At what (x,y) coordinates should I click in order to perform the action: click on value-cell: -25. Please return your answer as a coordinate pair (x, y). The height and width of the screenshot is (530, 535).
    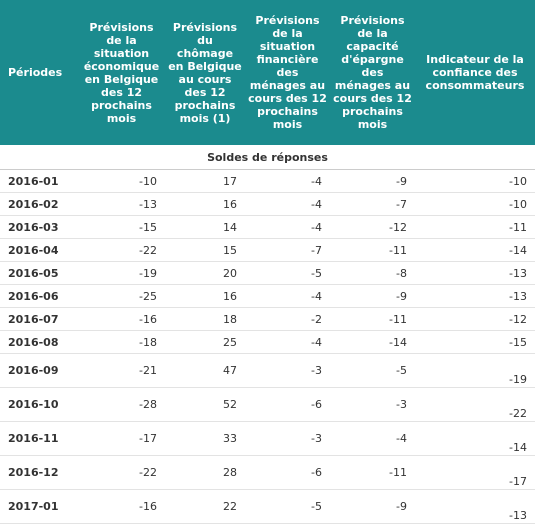
    Looking at the image, I should click on (121, 296).